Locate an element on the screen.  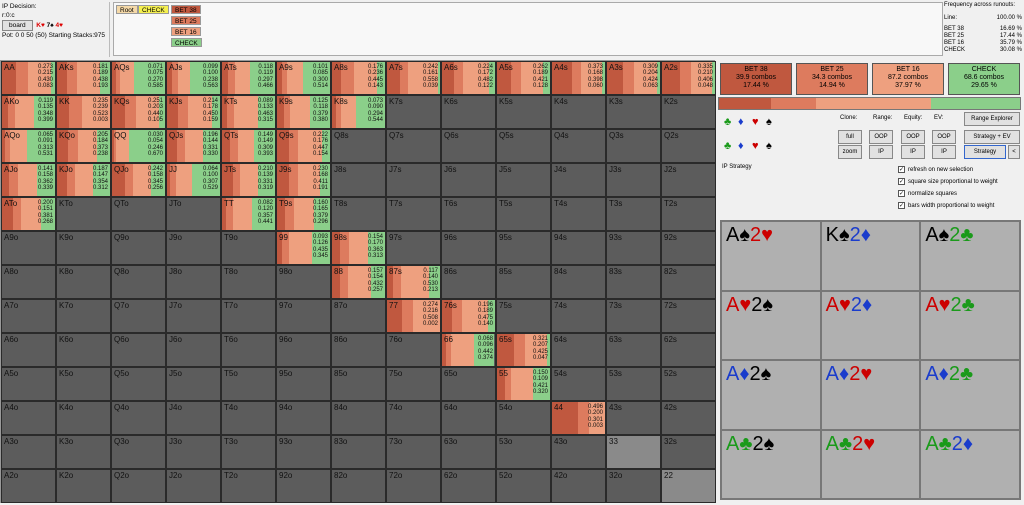
hand-cell: 52o is located at coordinates (523, 486).